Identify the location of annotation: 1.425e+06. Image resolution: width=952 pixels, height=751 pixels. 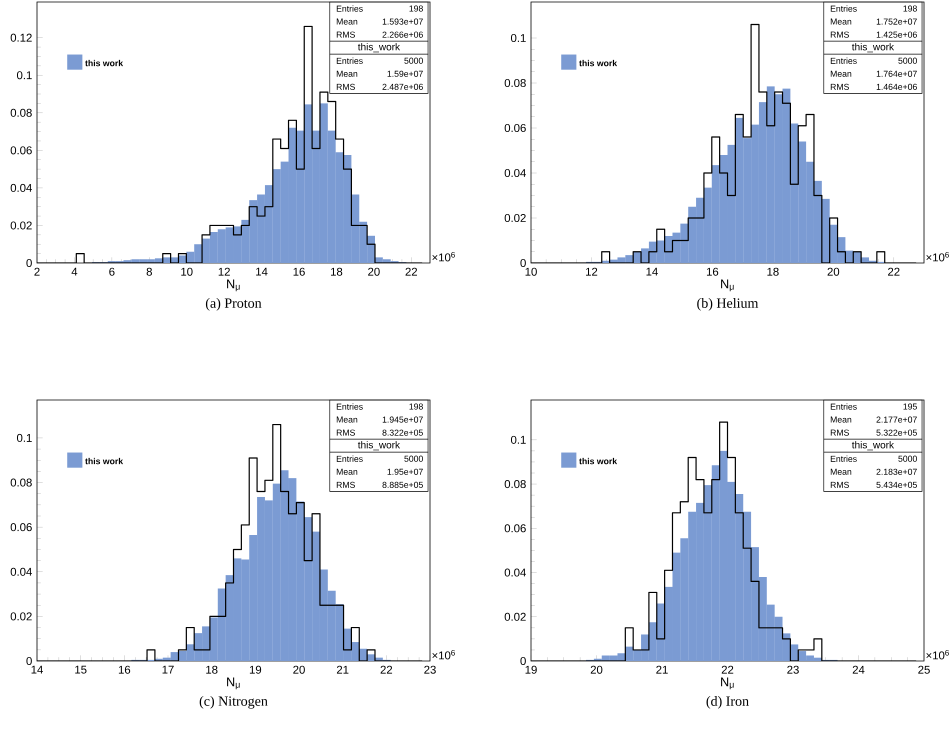
(896, 35).